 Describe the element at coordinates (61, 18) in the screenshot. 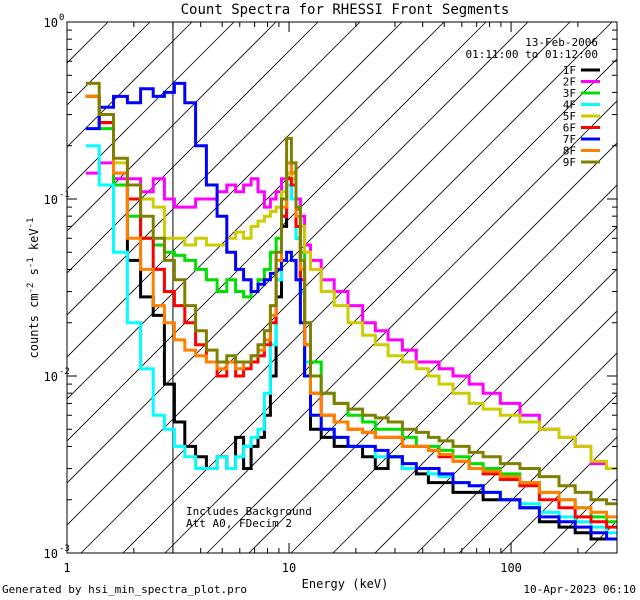

I see `y-tick-exponent: 0` at that location.